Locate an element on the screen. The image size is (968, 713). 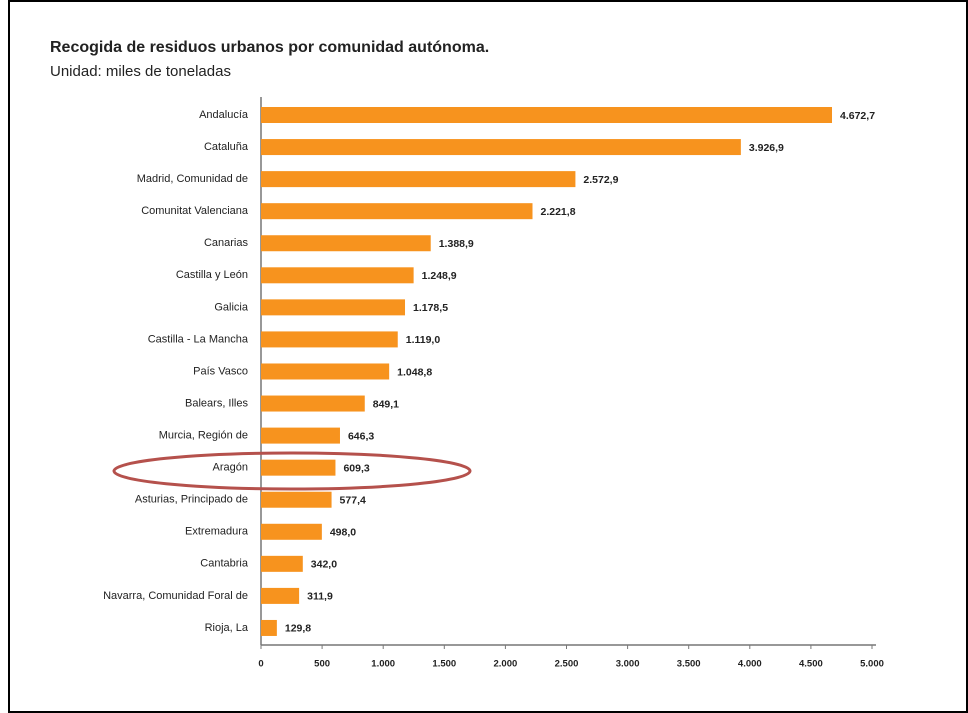
data-label: 1.178,5 is located at coordinates (430, 308).